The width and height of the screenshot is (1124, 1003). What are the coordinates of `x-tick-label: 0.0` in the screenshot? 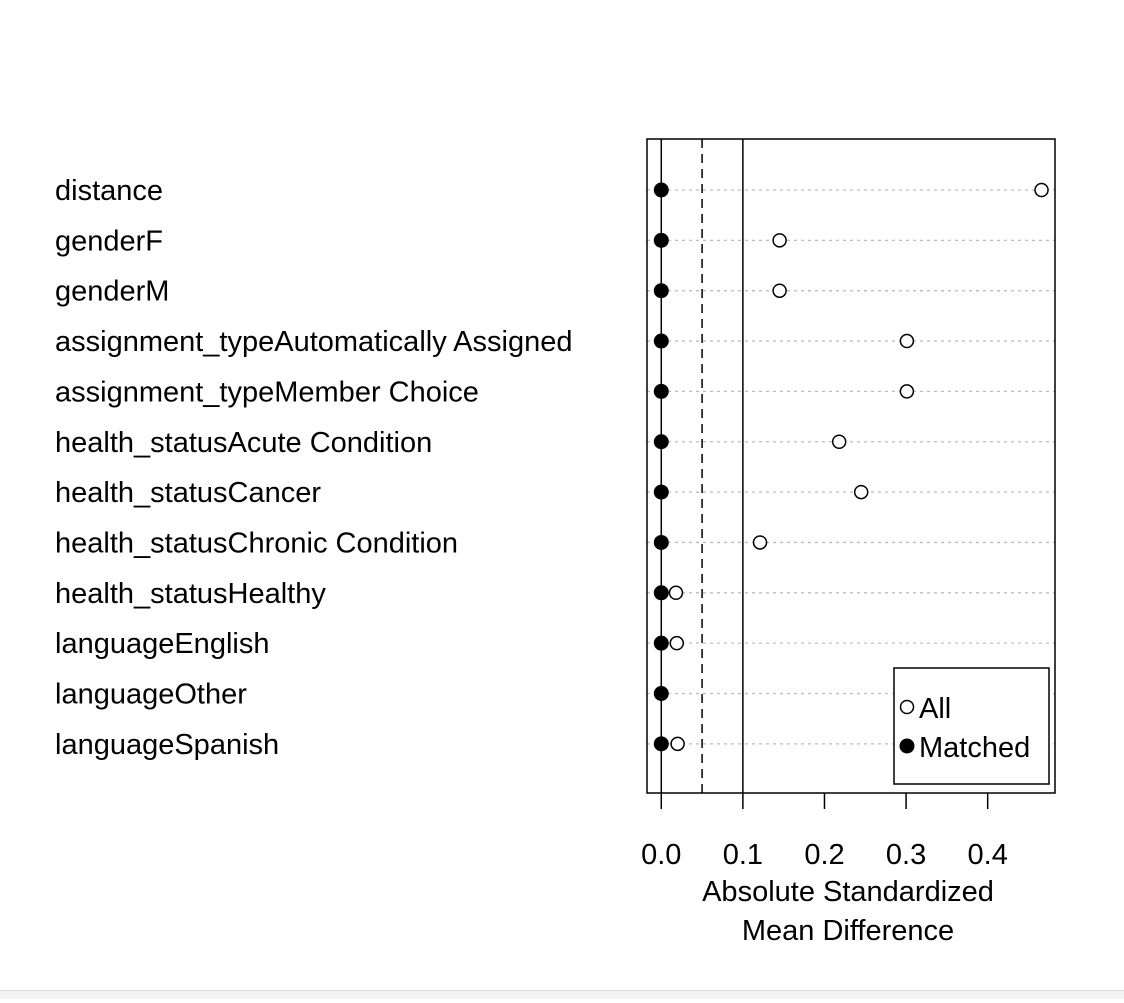 It's located at (661, 855).